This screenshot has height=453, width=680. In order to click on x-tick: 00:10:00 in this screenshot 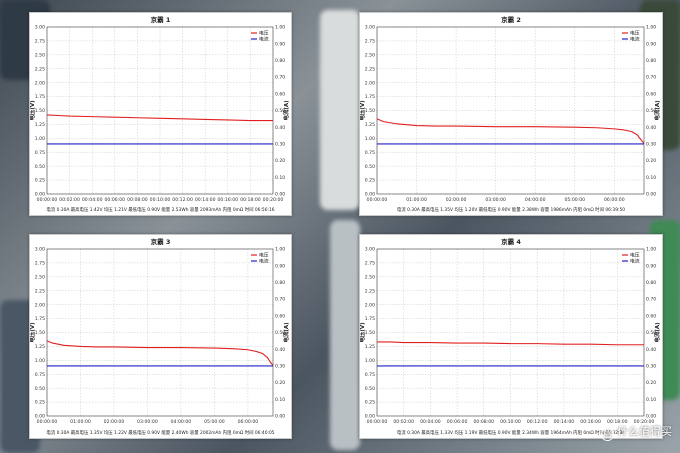, I will do `click(510, 422)`.